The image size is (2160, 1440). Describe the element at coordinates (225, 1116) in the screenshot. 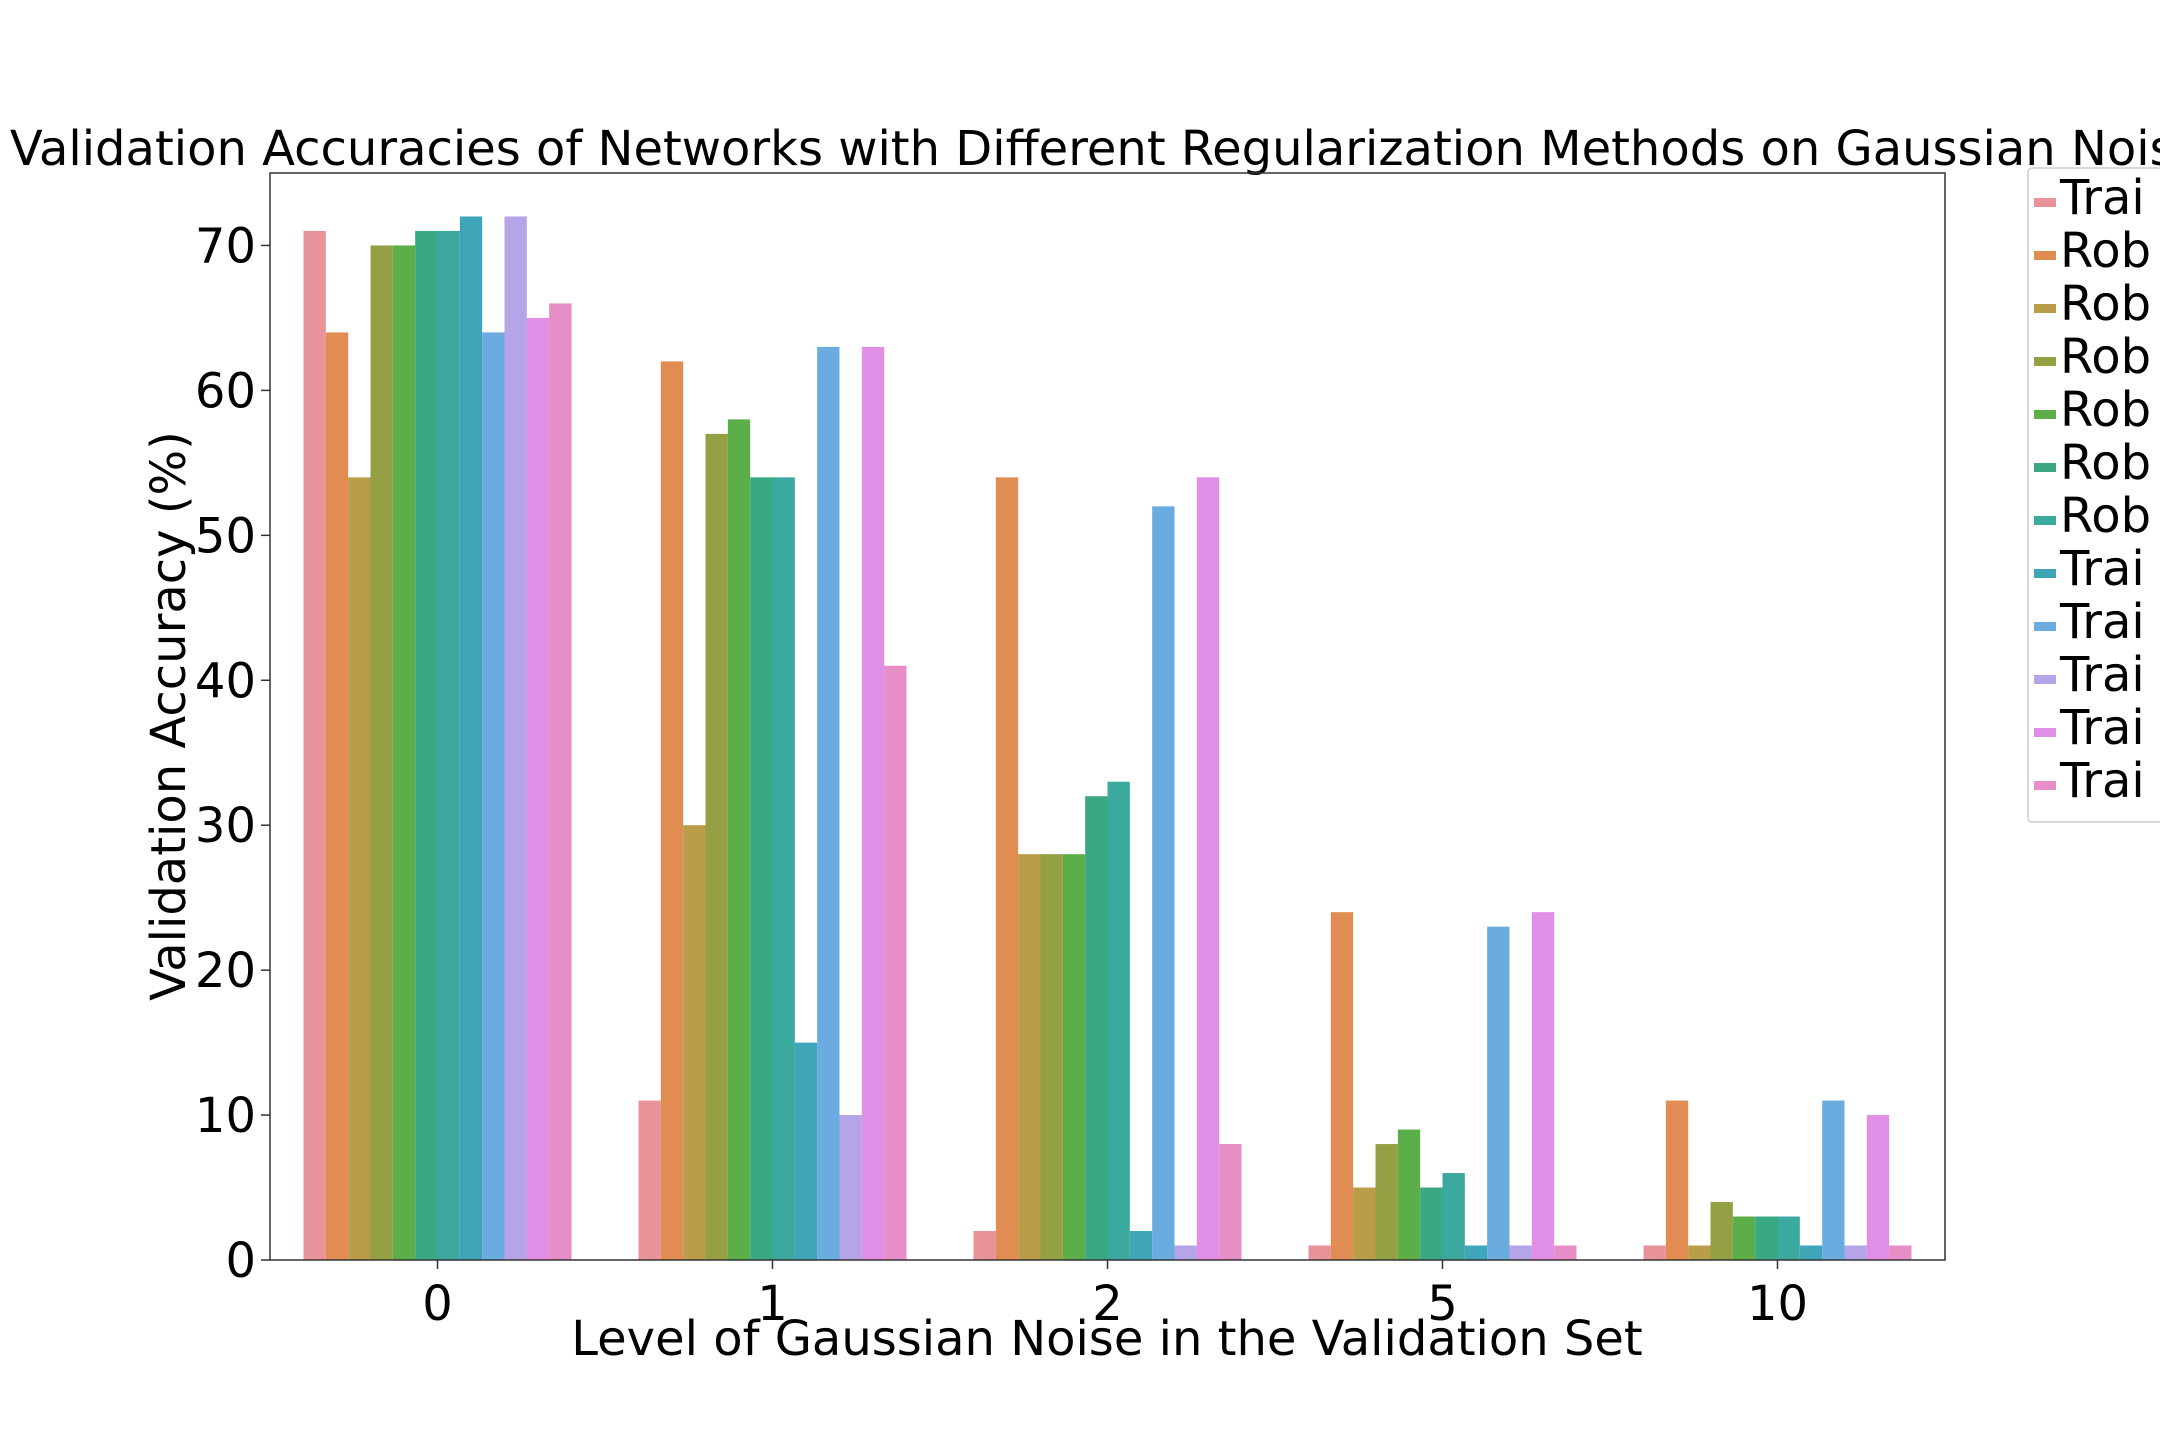

I see `y-tick-label: 10` at that location.